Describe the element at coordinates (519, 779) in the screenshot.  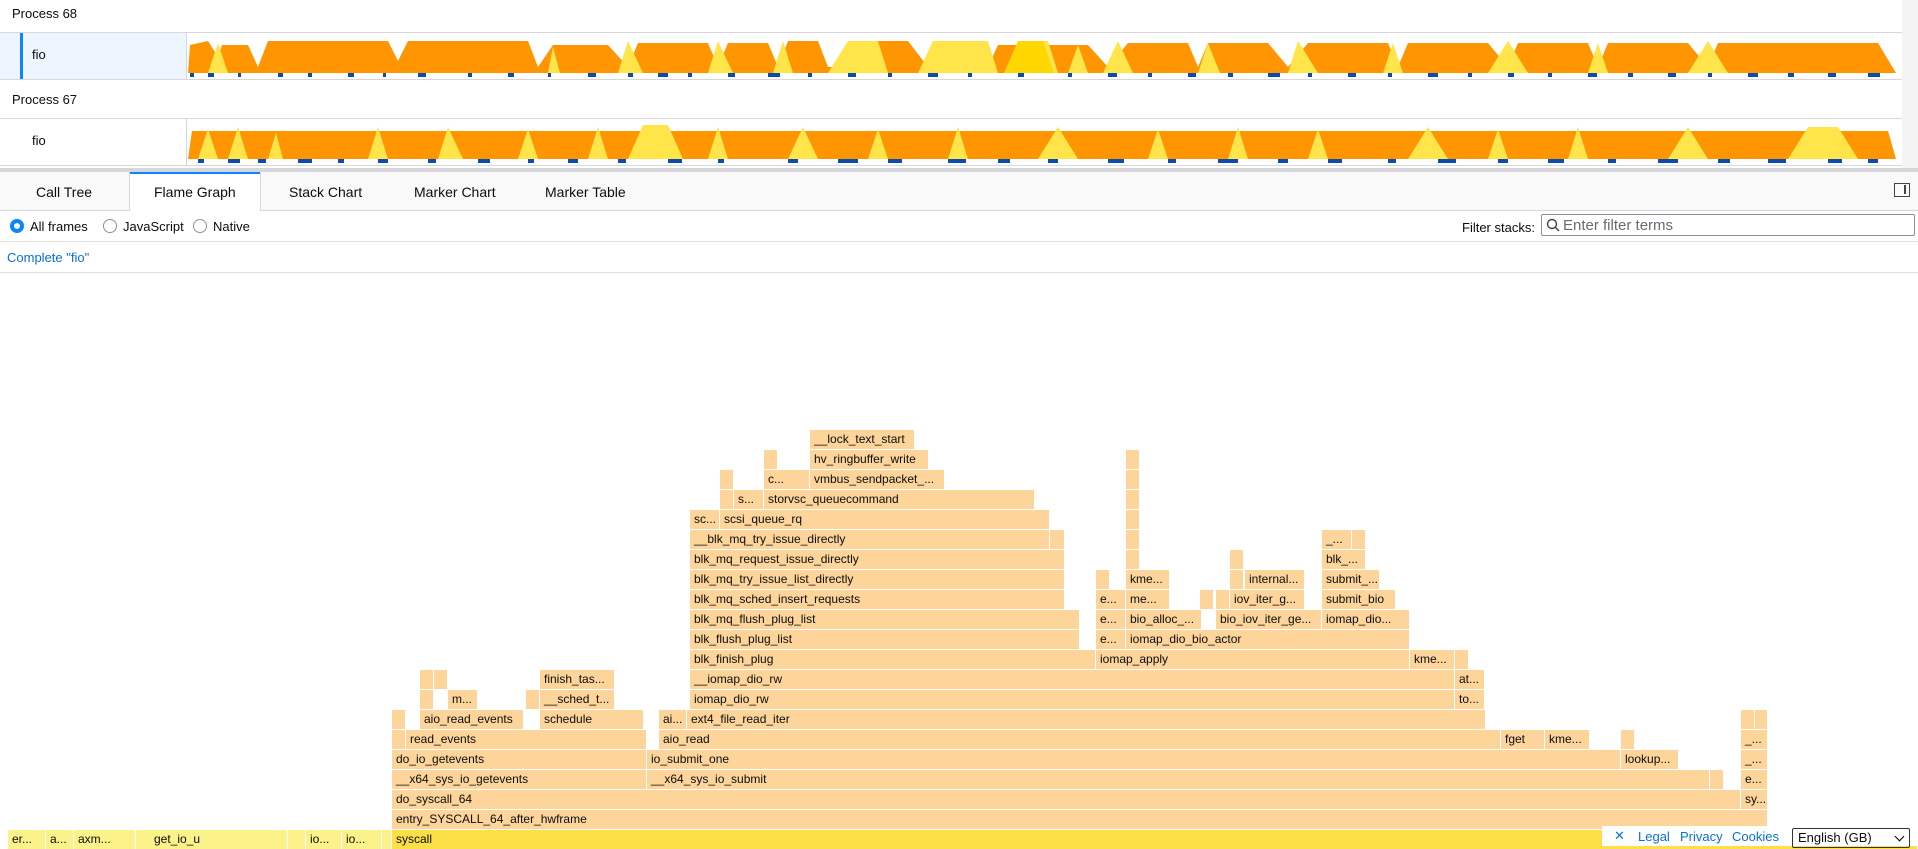
I see `flame-frame: __x64_sys_io_getevents` at that location.